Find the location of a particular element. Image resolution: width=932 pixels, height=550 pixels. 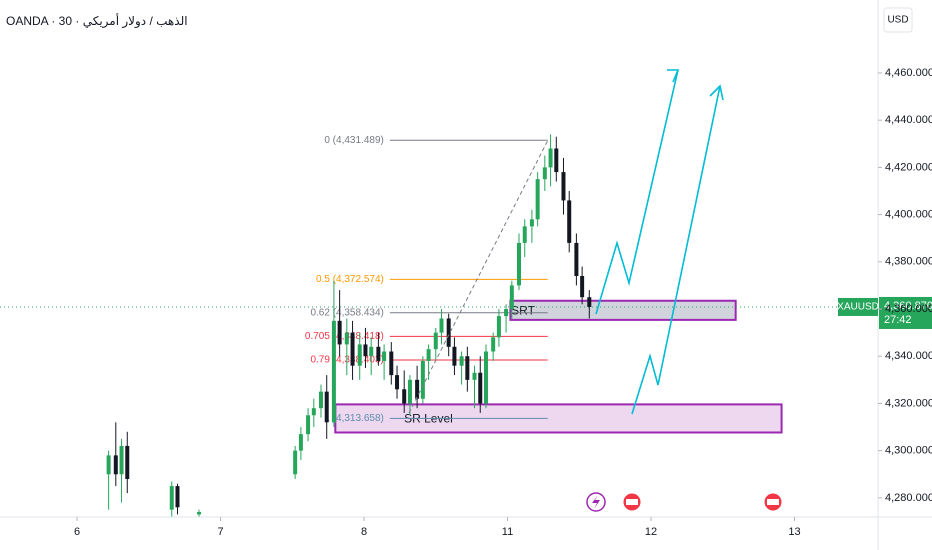

zone is located at coordinates (623, 310).